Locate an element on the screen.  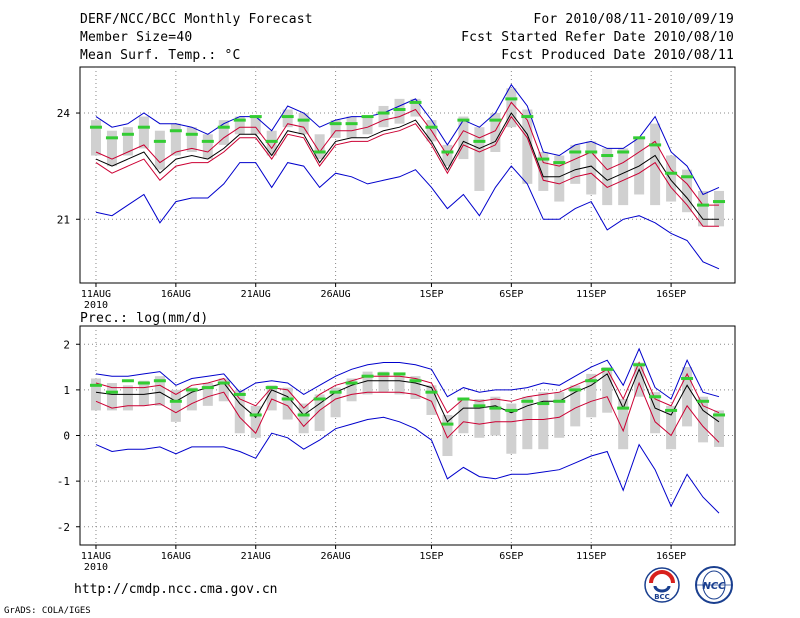
chart-title: DERF/NCC/BCC Monthly Forecast is located at coordinates (196, 19).